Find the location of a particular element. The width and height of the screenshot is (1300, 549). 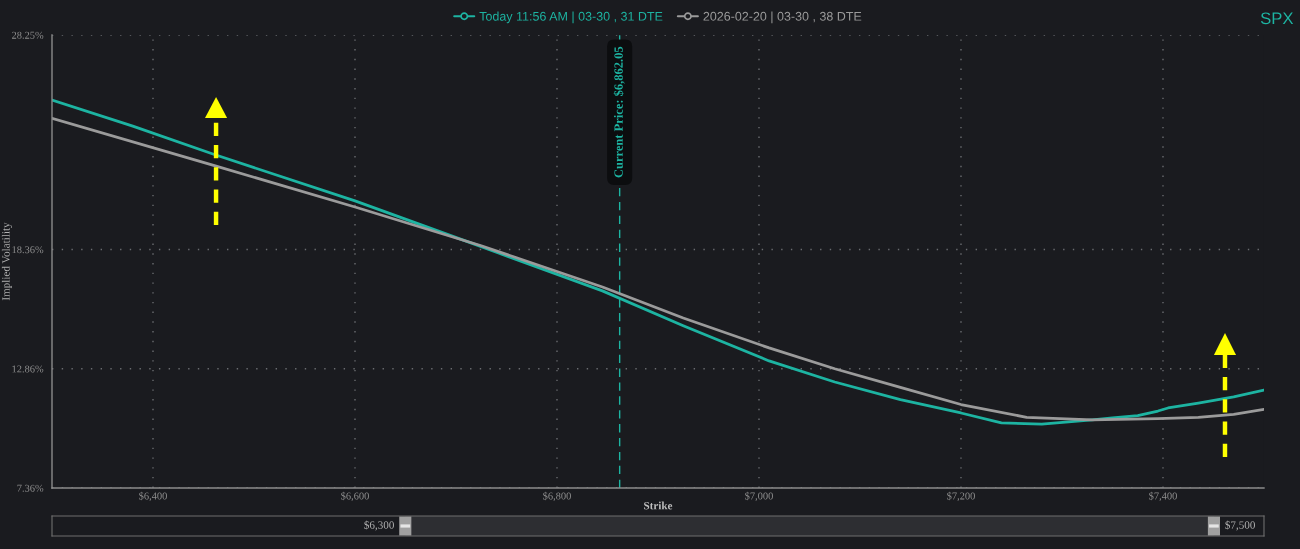

x-tick-label: $7,000 is located at coordinates (759, 496).